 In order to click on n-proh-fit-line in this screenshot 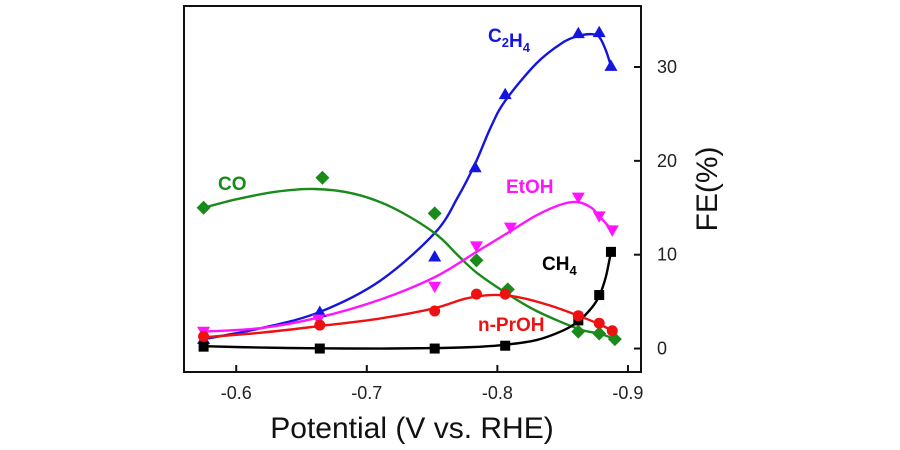, I will do `click(408, 316)`.